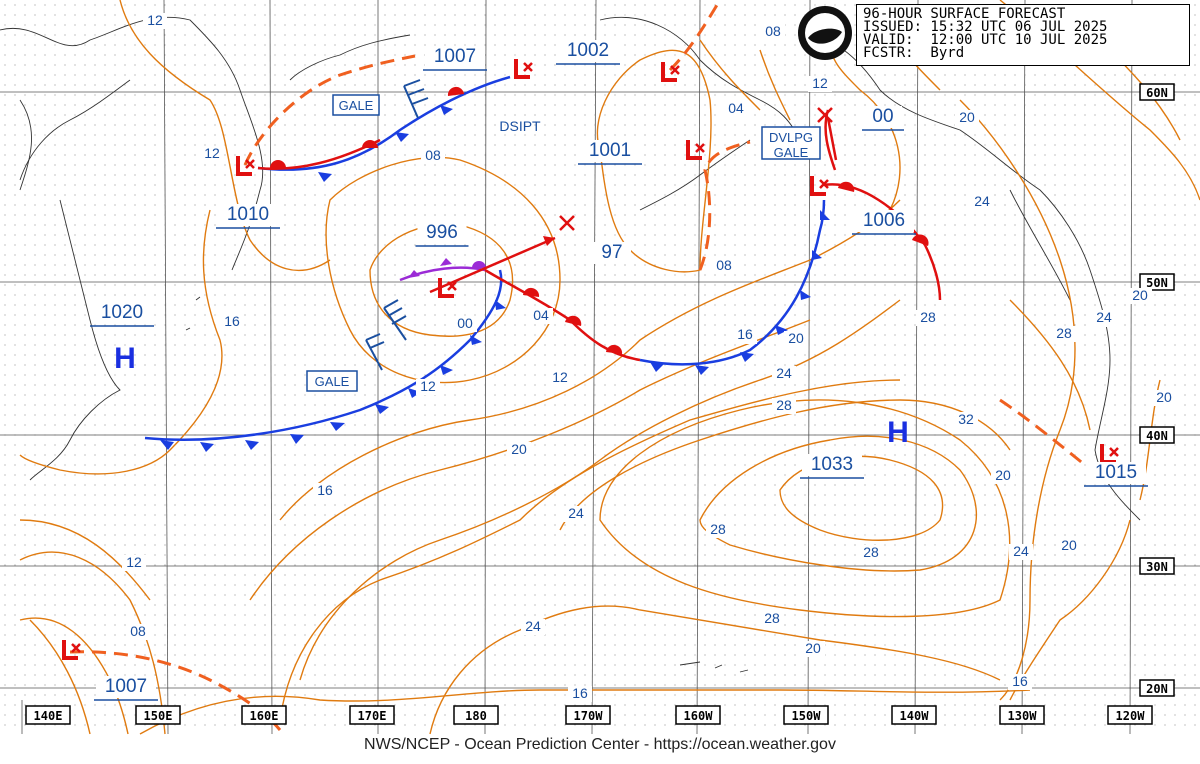 The image size is (1200, 764). I want to click on pressure-center-label: 97, so click(611, 252).